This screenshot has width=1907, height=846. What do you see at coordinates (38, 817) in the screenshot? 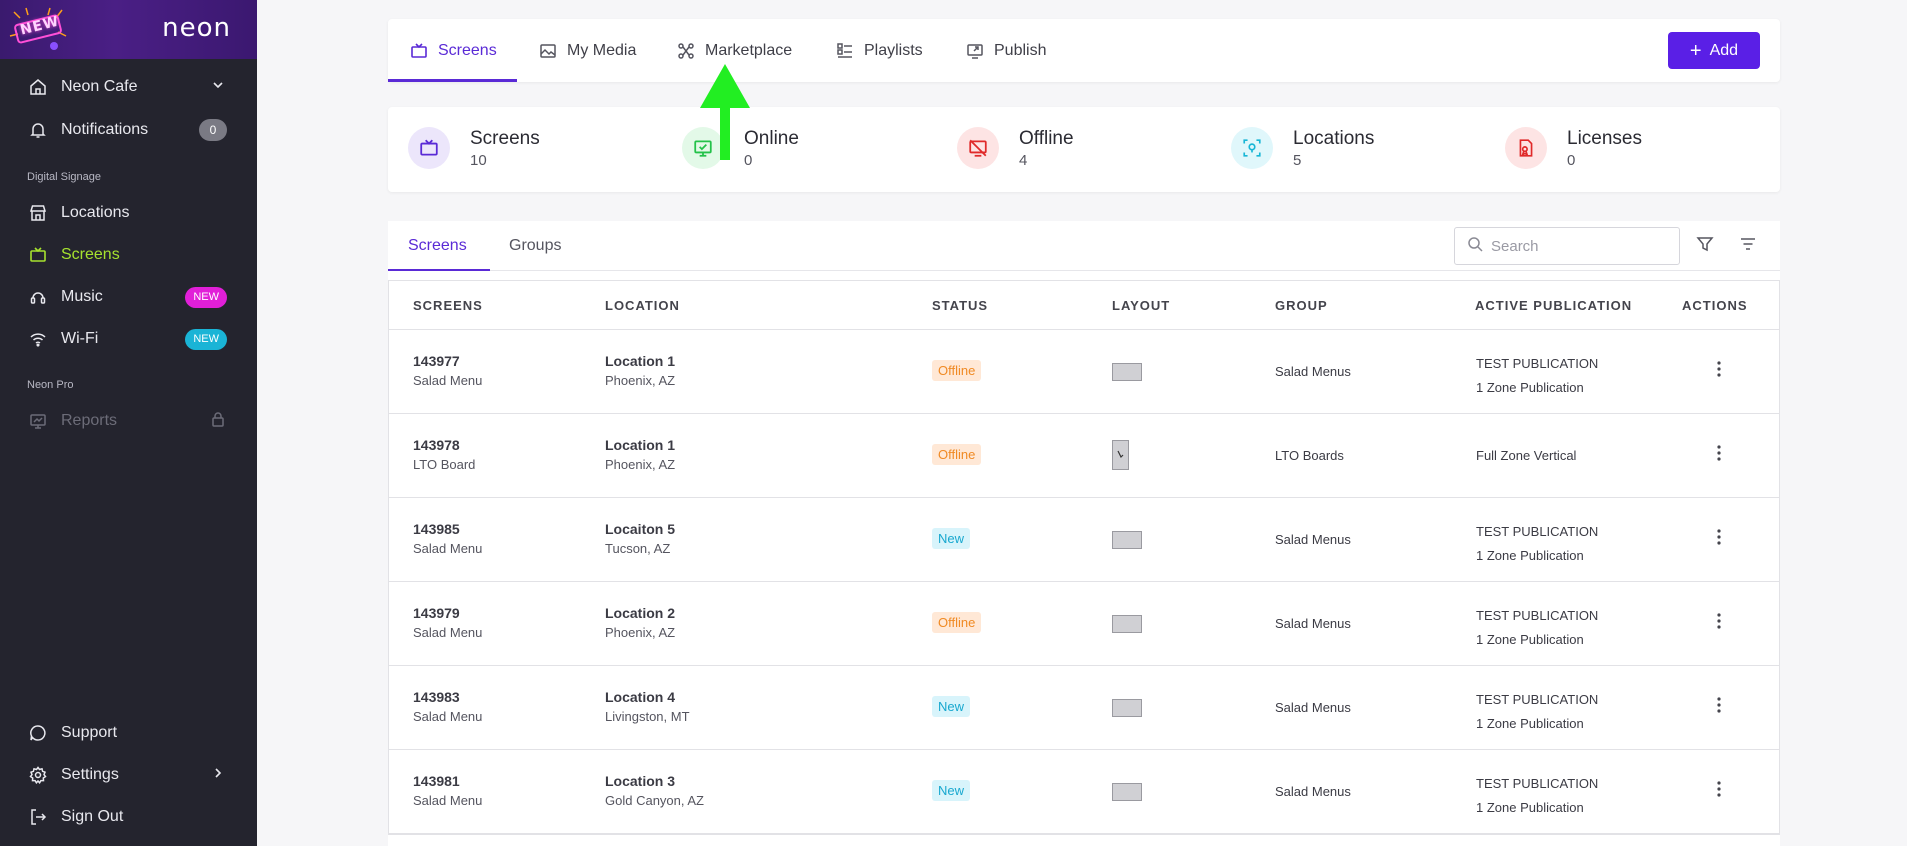
I see `logout-icon` at bounding box center [38, 817].